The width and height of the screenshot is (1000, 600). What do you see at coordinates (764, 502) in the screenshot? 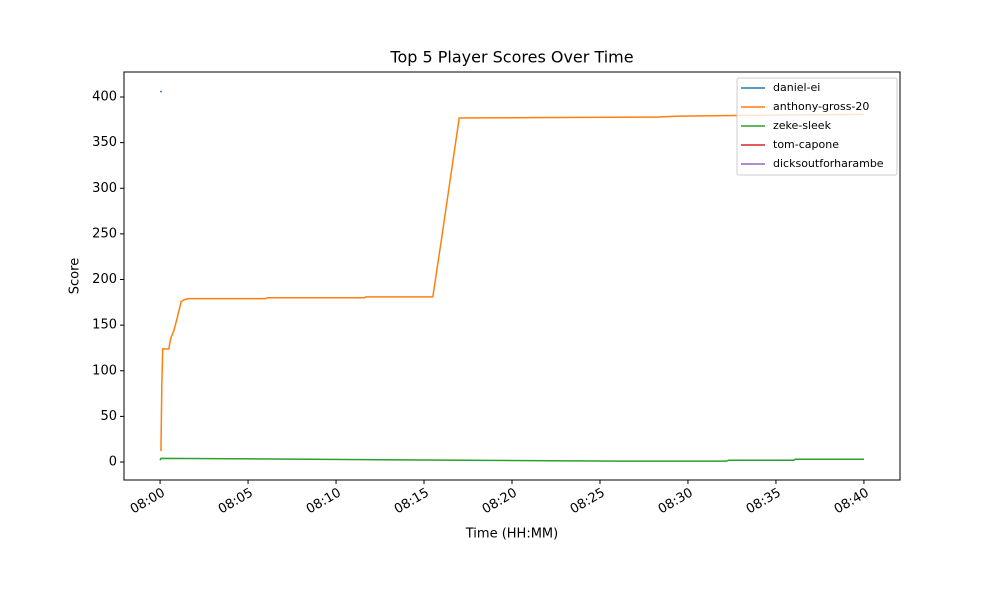
I see `x-tick-label: 08:35` at bounding box center [764, 502].